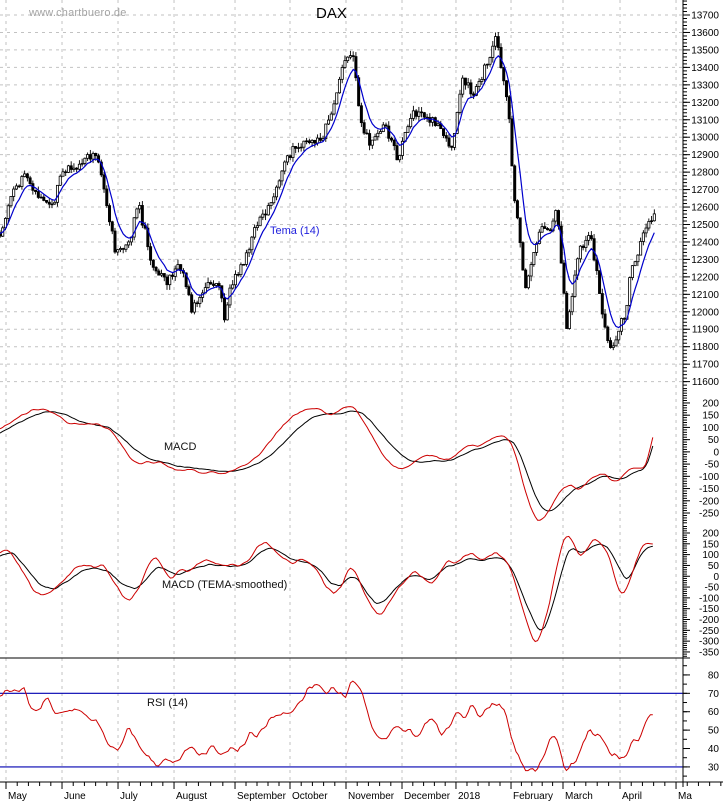 The image size is (723, 803). I want to click on watermark: www.chartbuero.de, so click(78, 13).